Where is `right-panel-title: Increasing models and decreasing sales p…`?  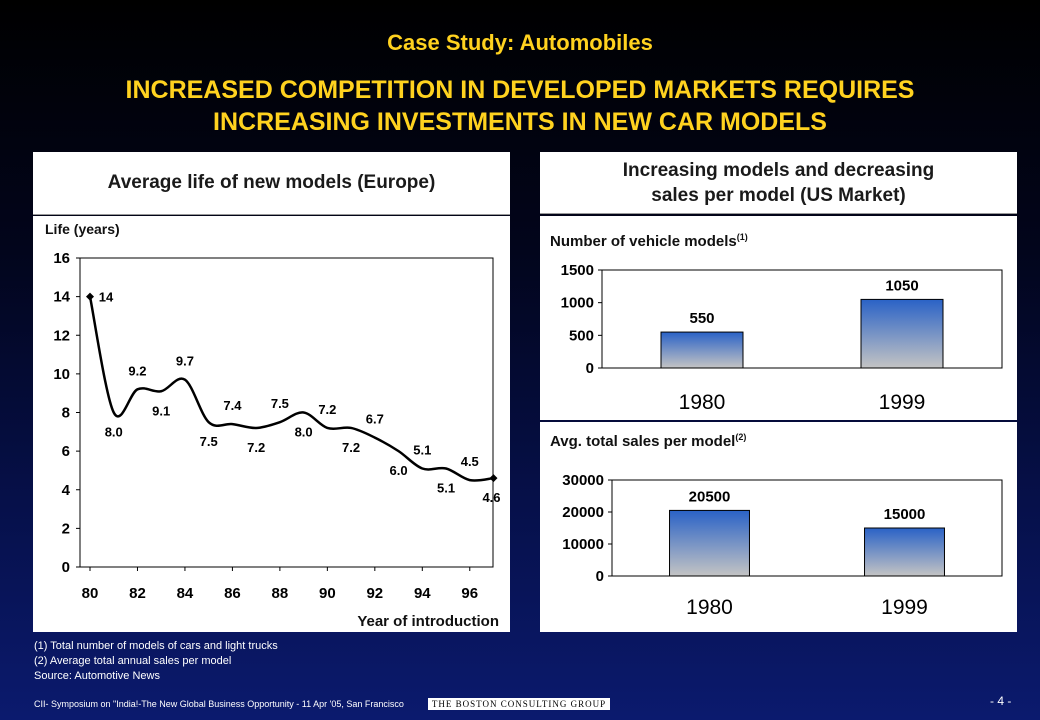 right-panel-title: Increasing models and decreasing sales p… is located at coordinates (778, 183).